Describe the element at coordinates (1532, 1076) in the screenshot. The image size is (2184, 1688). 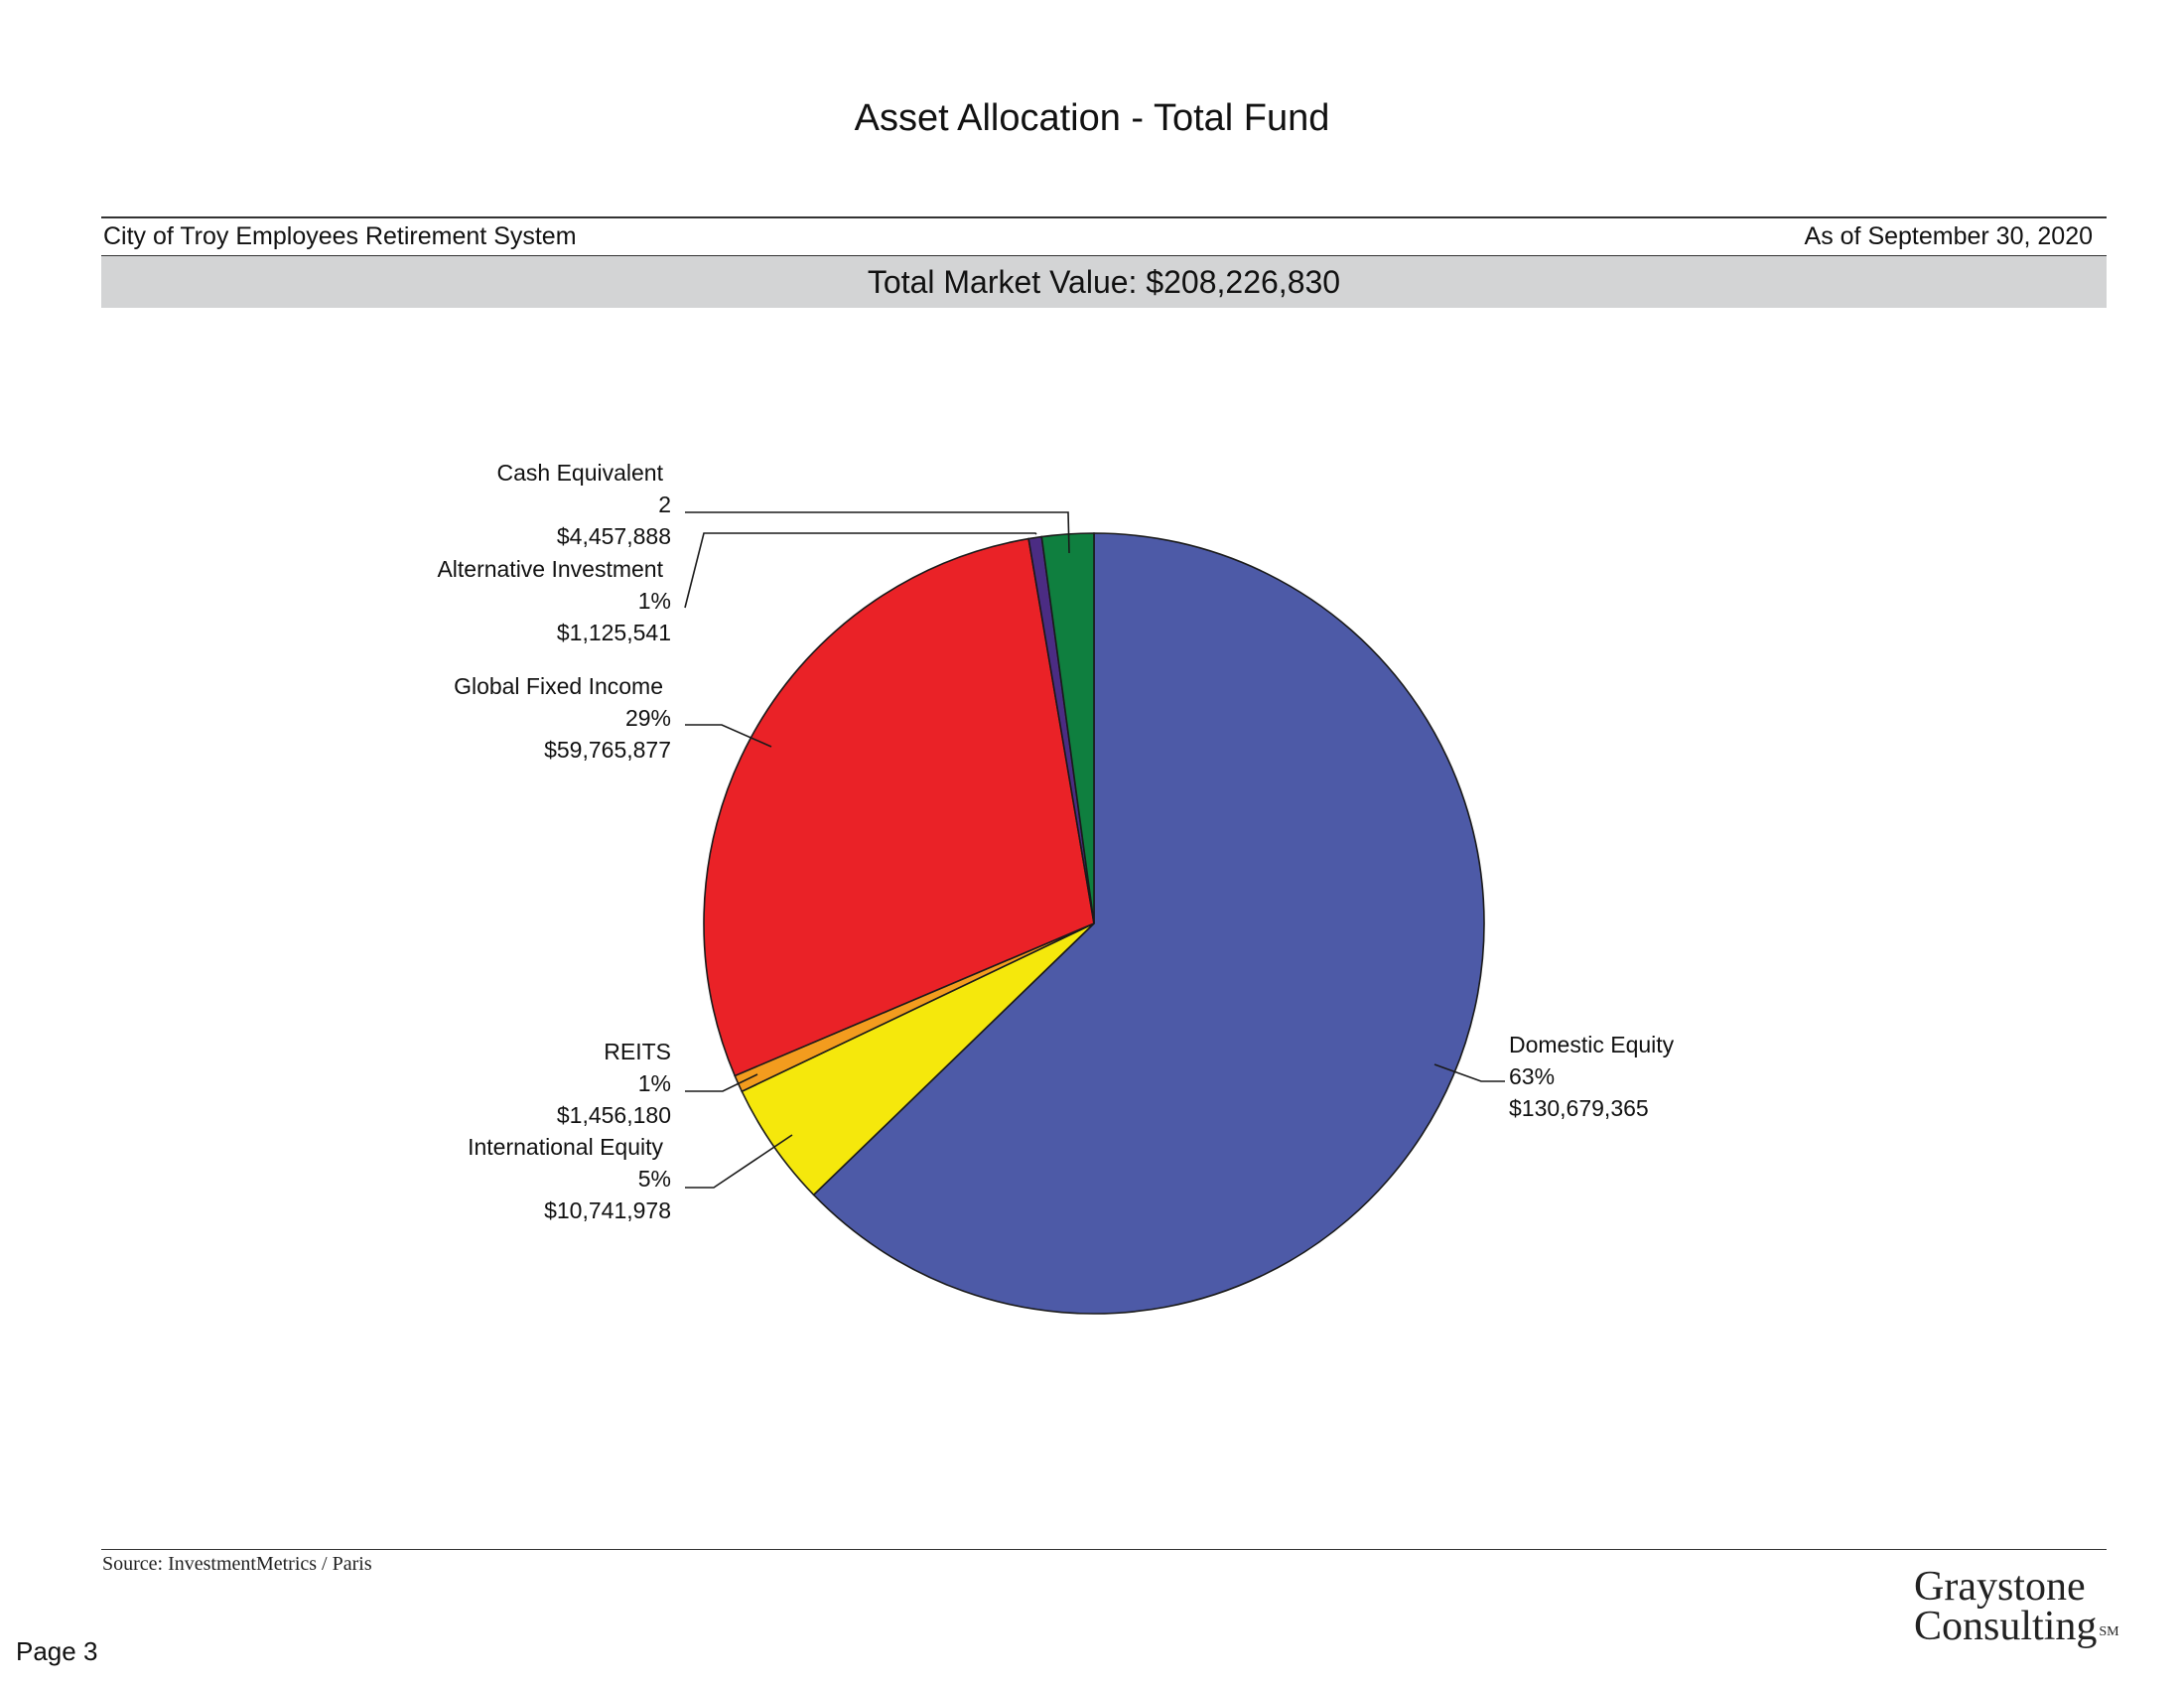
I see `data-label-domestic-equity-percent: 63%` at that location.